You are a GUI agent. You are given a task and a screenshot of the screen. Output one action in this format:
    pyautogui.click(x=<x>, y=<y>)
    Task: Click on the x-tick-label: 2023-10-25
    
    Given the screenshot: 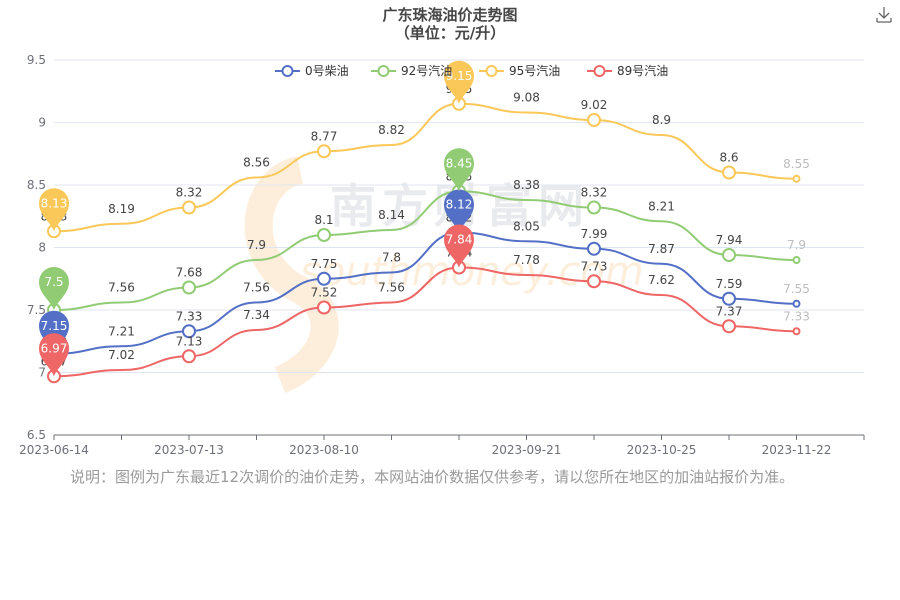 What is the action you would take?
    pyautogui.click(x=662, y=450)
    